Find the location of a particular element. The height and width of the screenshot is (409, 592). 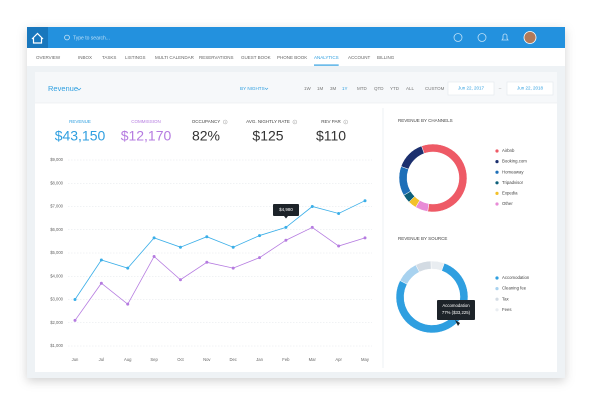

nav-tab: ACCOUNT is located at coordinates (359, 57).